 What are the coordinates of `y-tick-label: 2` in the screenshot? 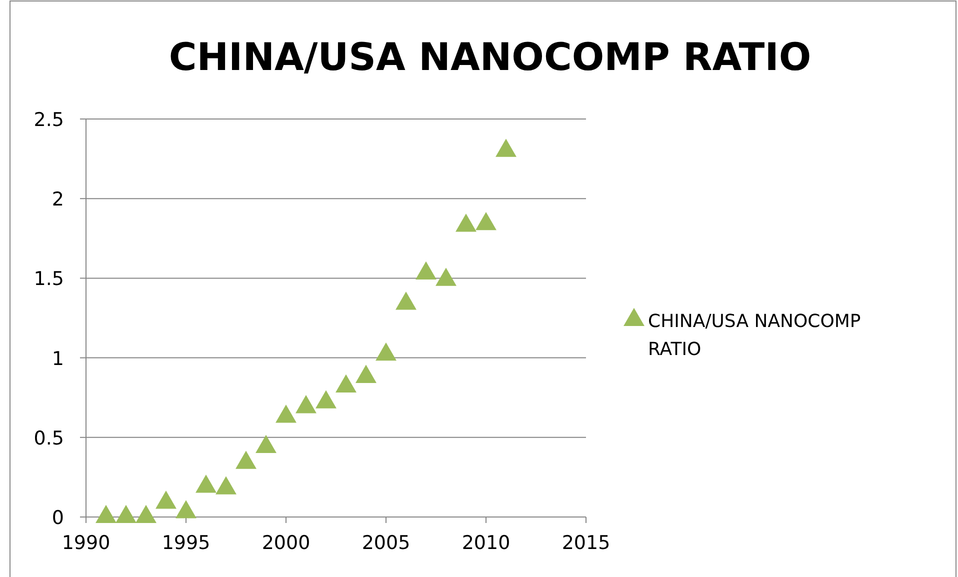 It's located at (58, 199).